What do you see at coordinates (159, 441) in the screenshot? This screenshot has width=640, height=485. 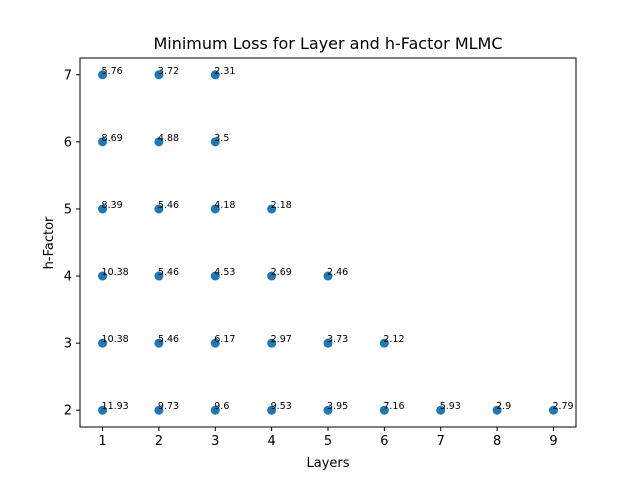 I see `x-tick-label: 2` at bounding box center [159, 441].